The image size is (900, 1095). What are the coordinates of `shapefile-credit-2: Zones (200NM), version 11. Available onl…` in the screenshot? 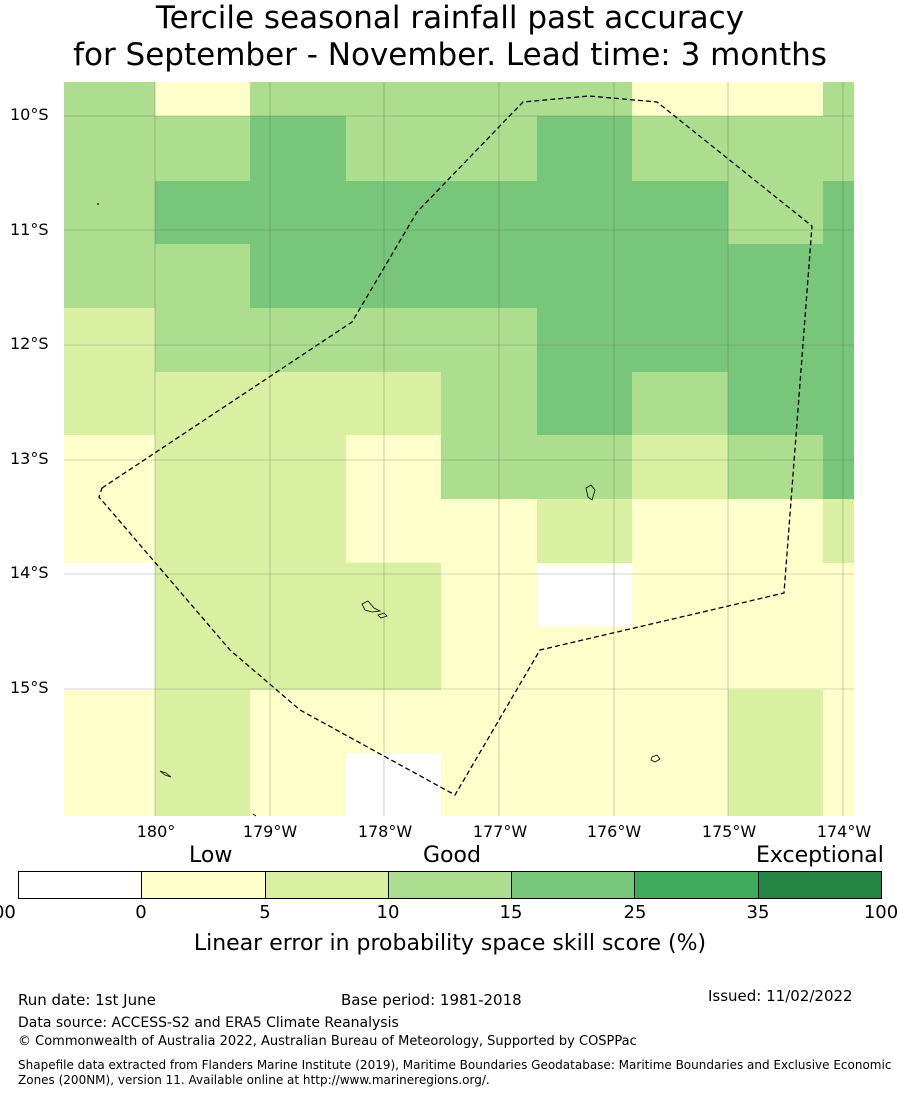 It's located at (254, 1080).